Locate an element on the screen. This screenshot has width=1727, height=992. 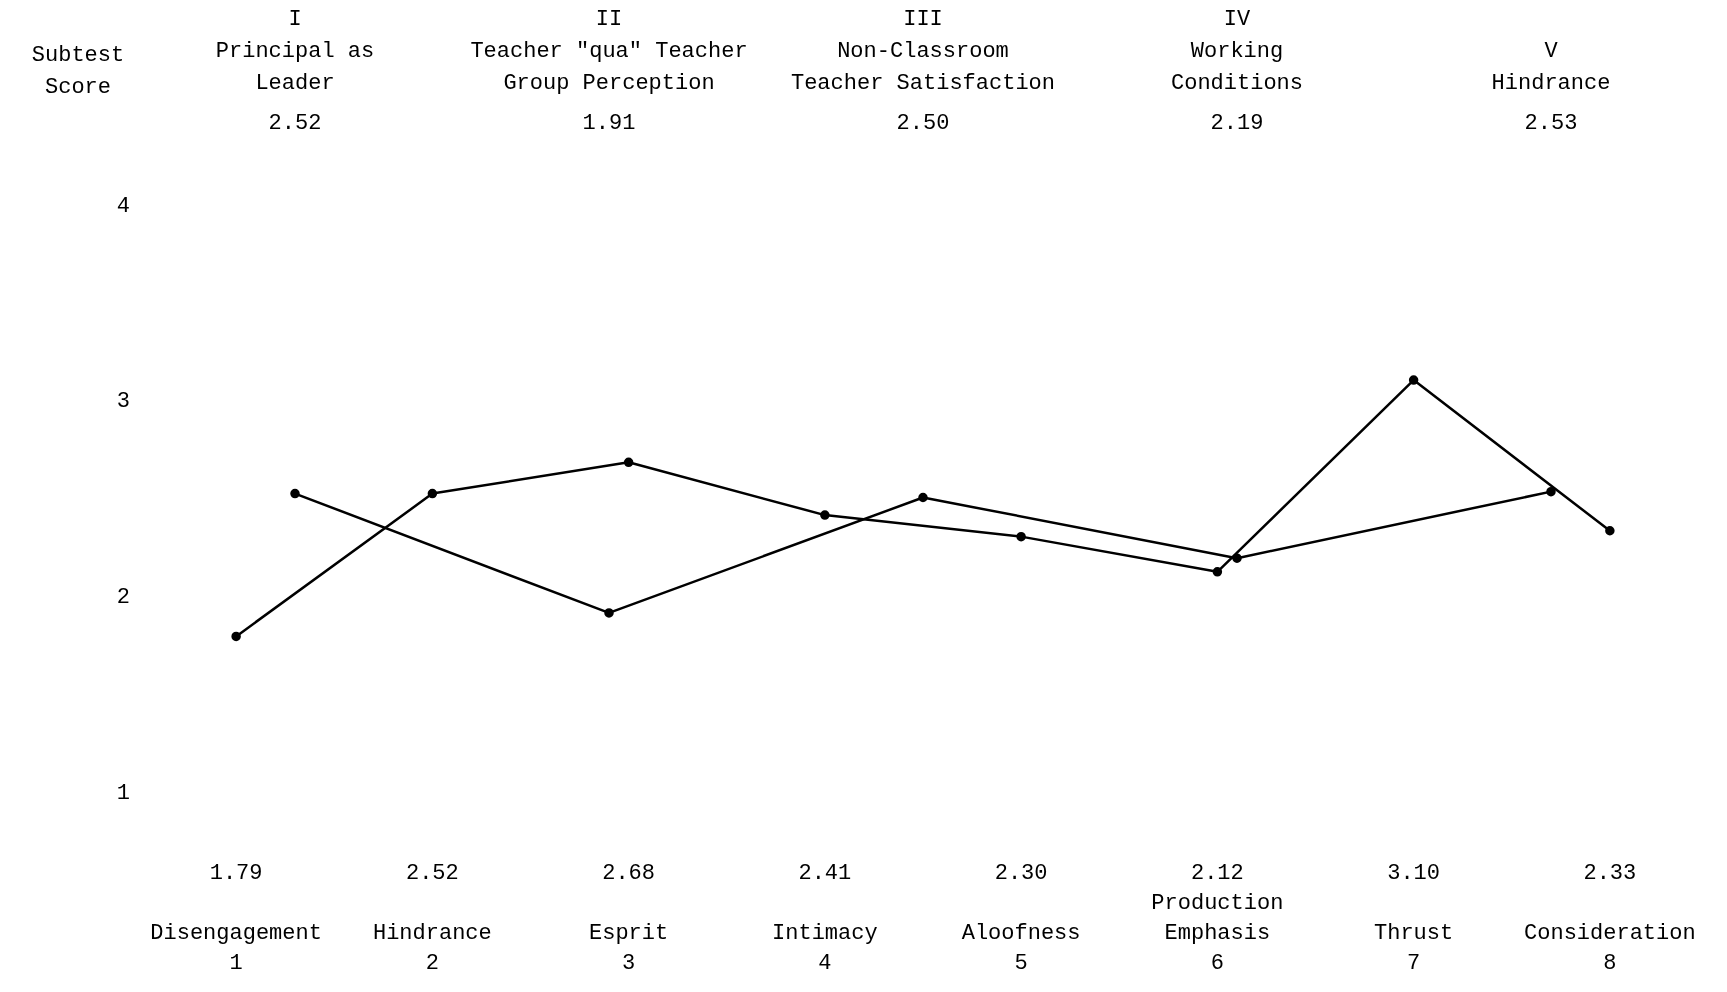
data-label: 2.19 is located at coordinates (1237, 123).